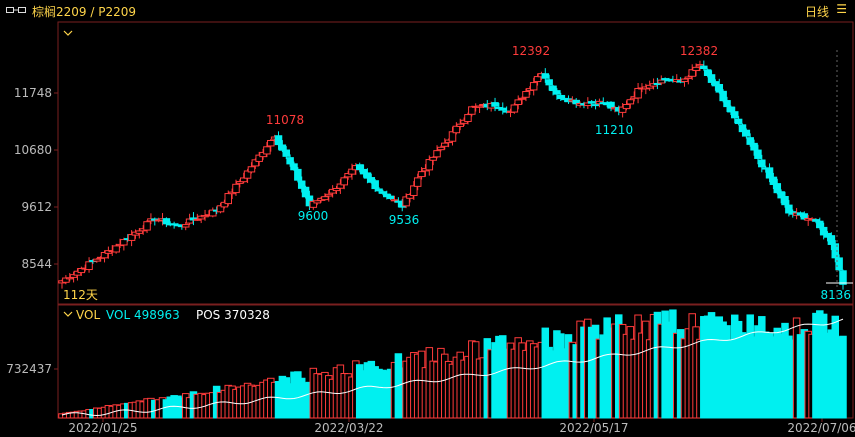  I want to click on bars-count-label: 112天, so click(80, 295).